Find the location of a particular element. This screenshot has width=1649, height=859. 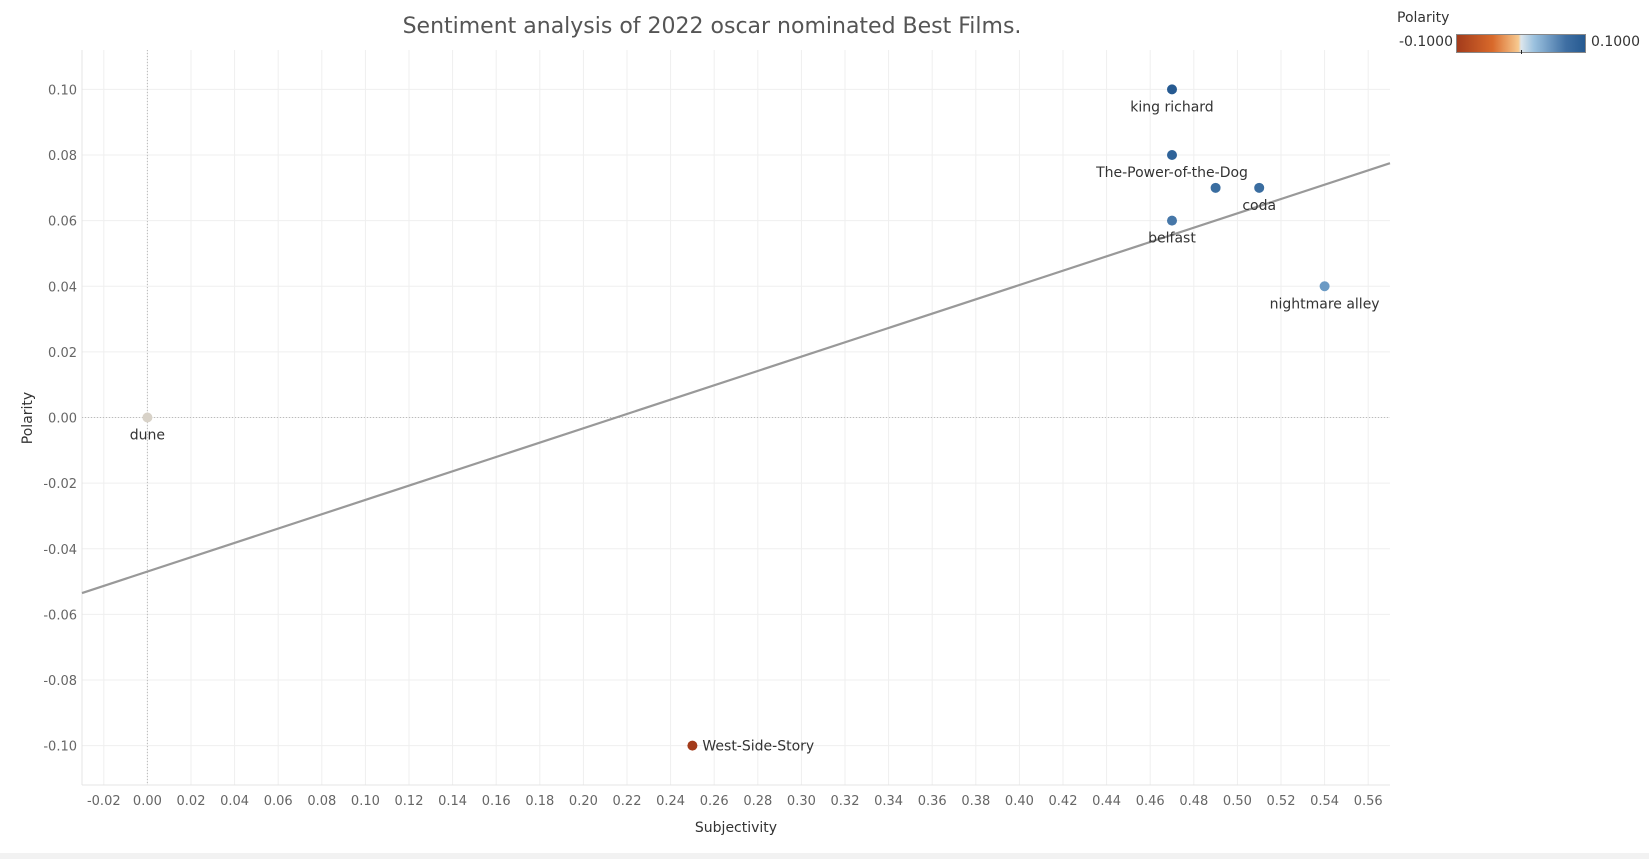

x-tick-label: 0.08 is located at coordinates (321, 801).